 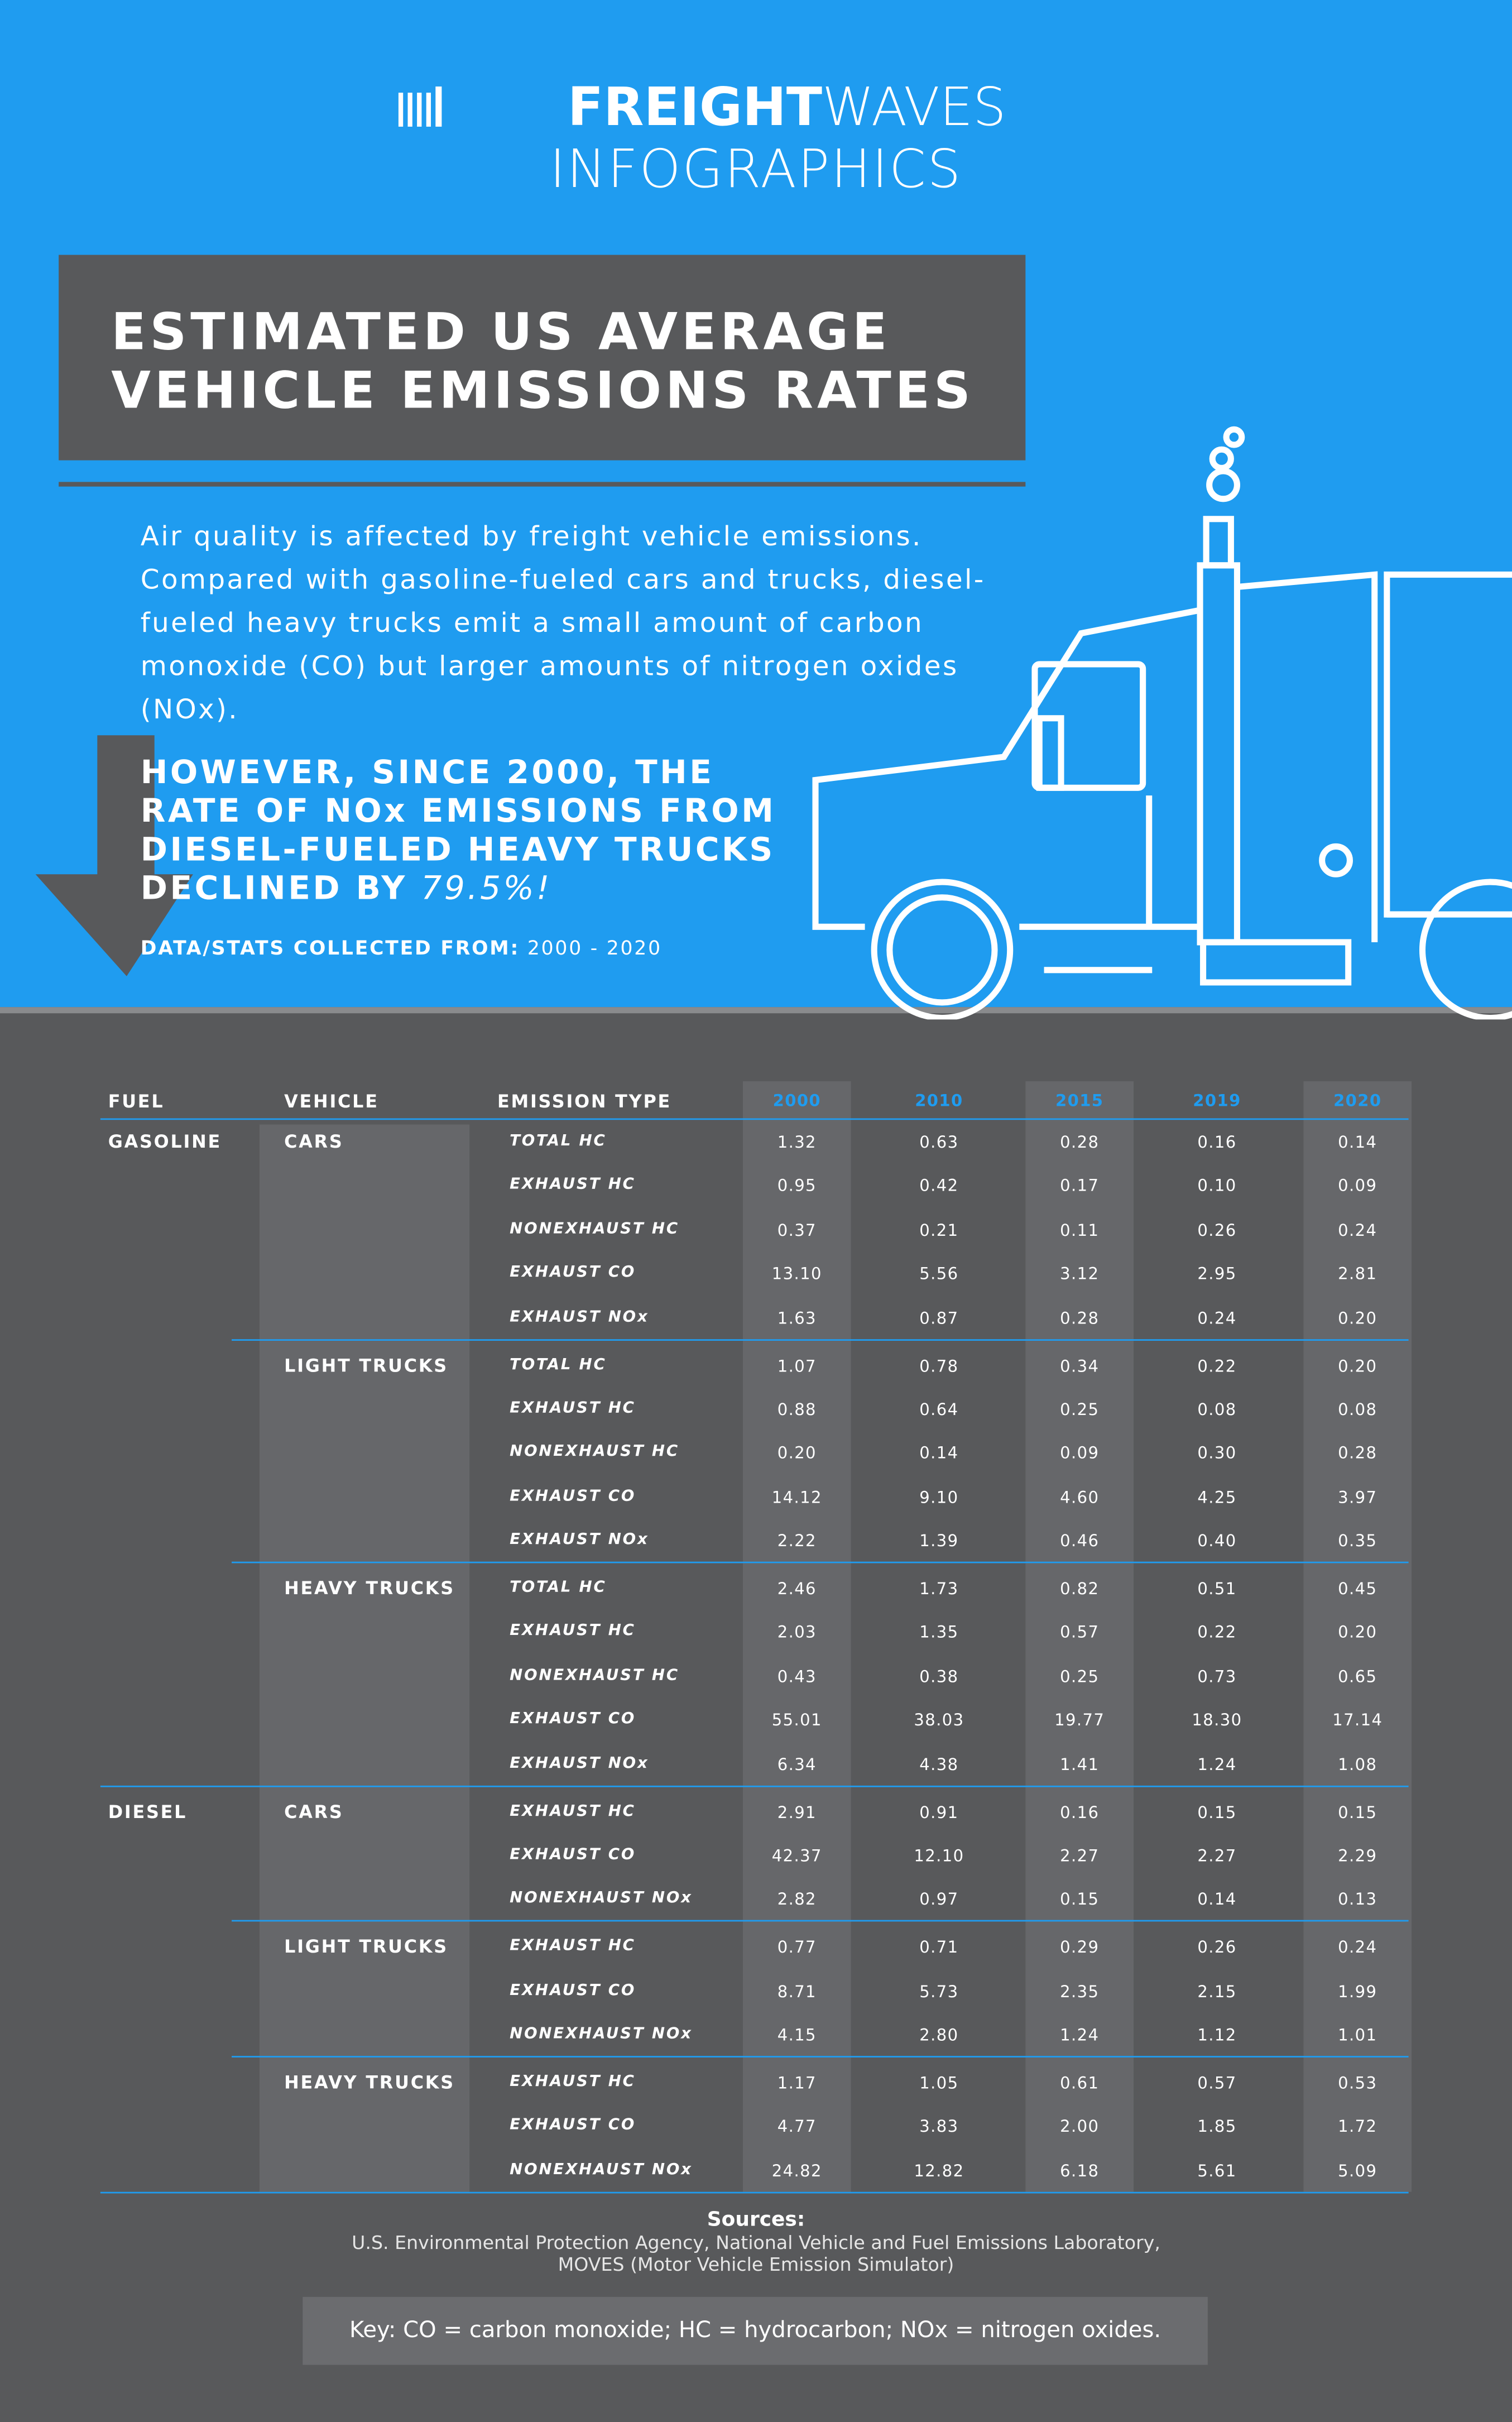 What do you see at coordinates (939, 2127) in the screenshot?
I see `value: 3.83` at bounding box center [939, 2127].